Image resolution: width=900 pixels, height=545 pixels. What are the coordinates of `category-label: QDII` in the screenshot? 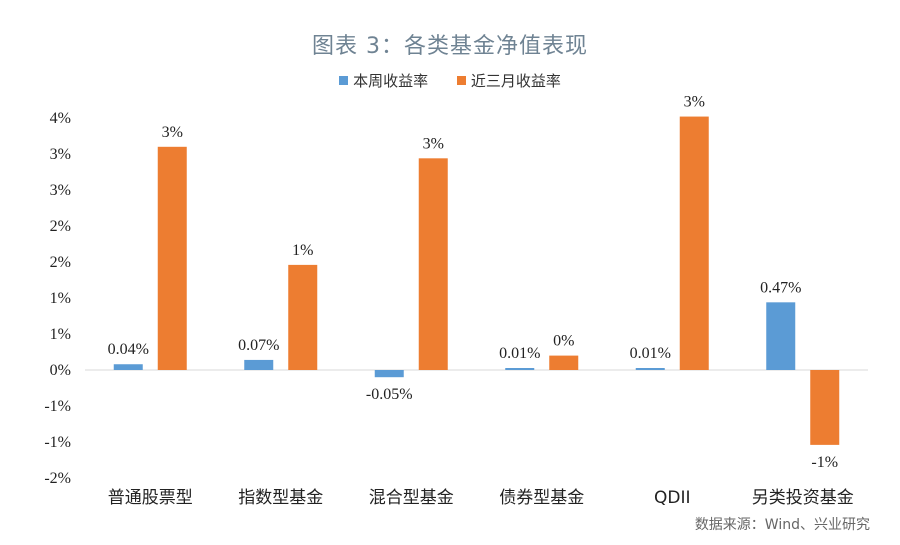 It's located at (672, 498).